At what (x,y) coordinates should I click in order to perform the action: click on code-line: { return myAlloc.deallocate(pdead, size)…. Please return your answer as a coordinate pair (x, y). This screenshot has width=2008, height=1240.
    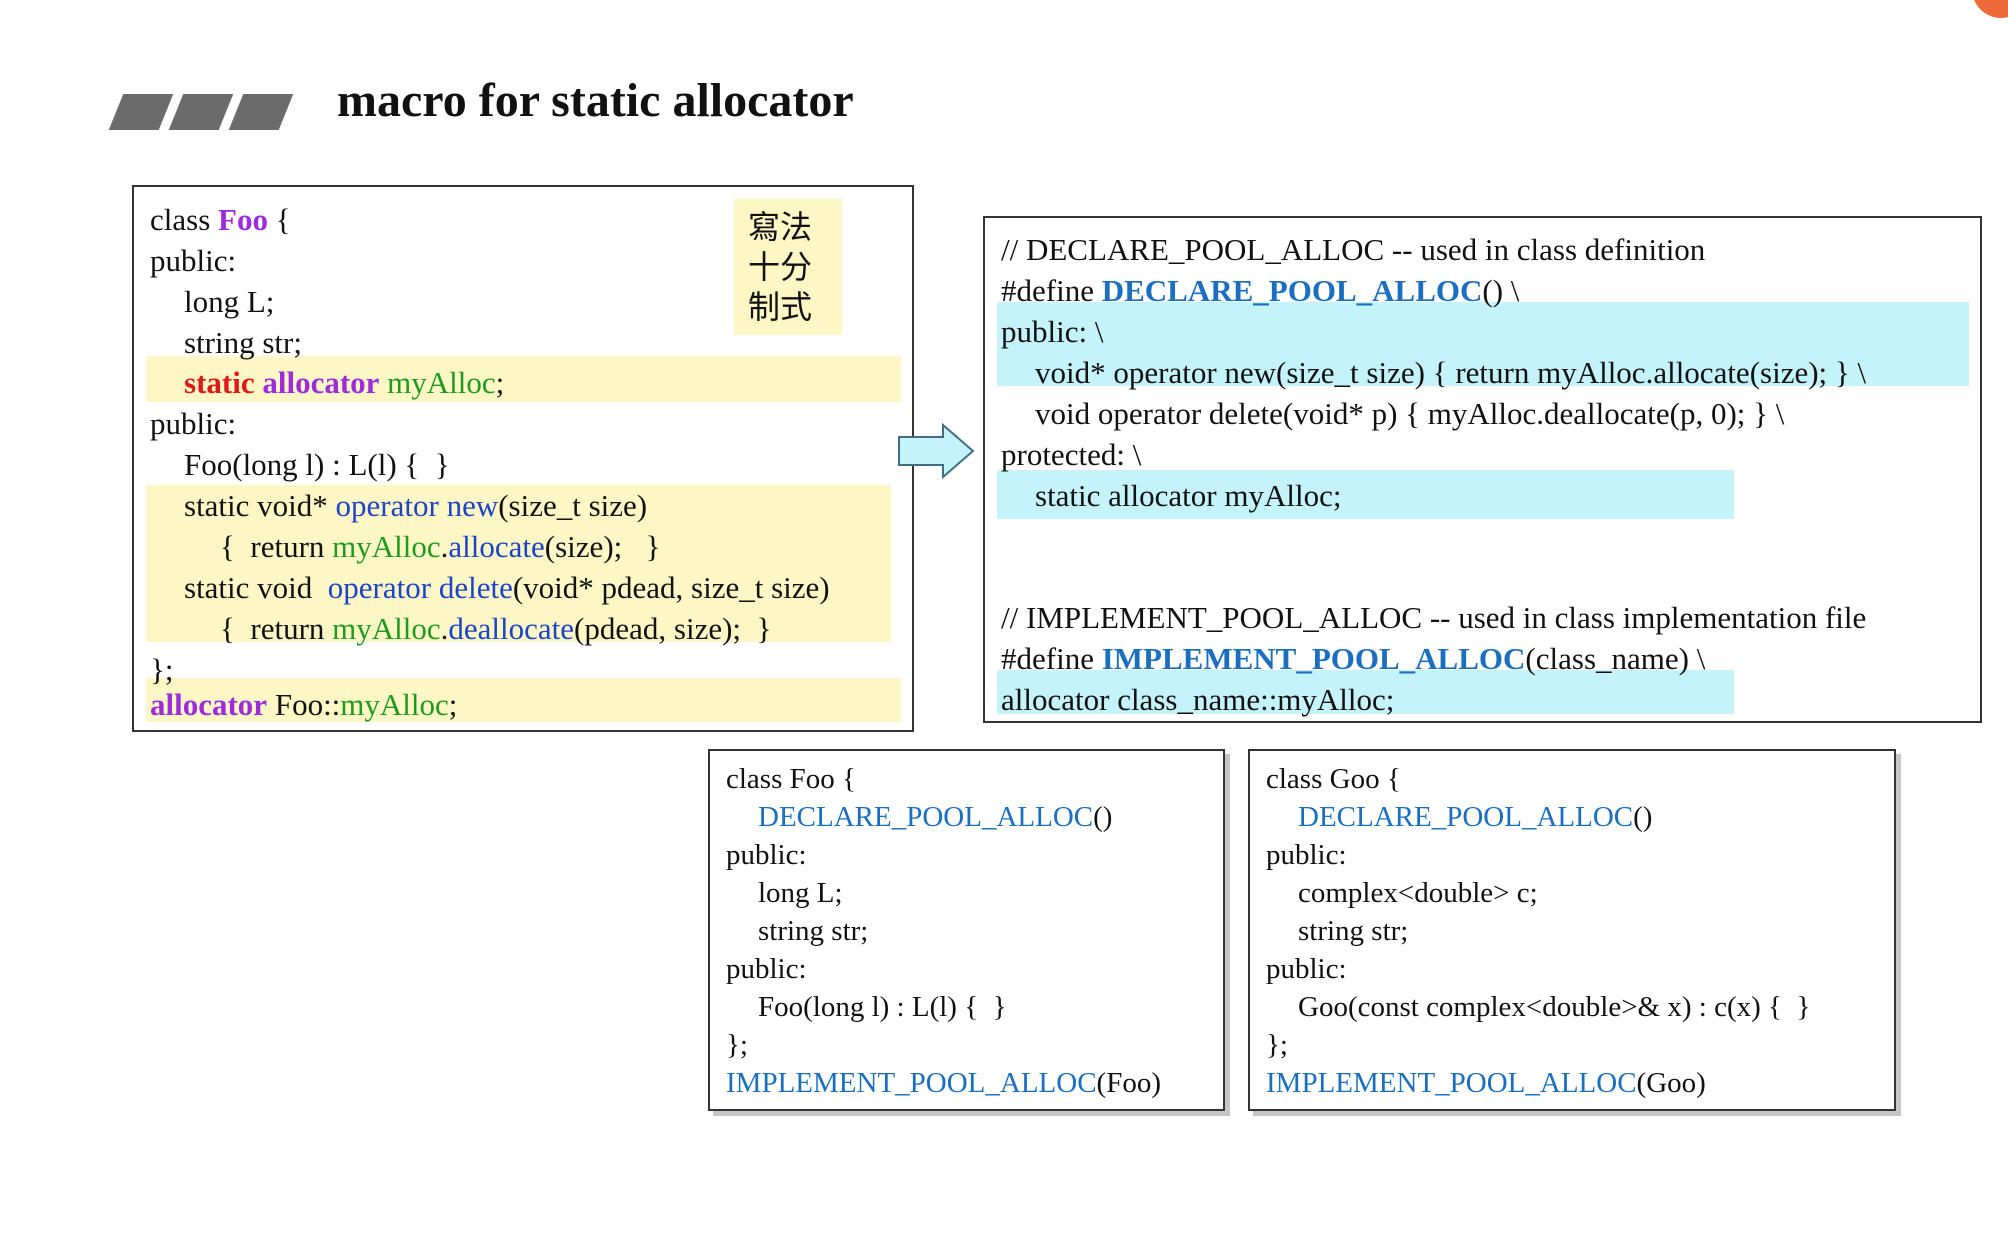
    Looking at the image, I should click on (496, 628).